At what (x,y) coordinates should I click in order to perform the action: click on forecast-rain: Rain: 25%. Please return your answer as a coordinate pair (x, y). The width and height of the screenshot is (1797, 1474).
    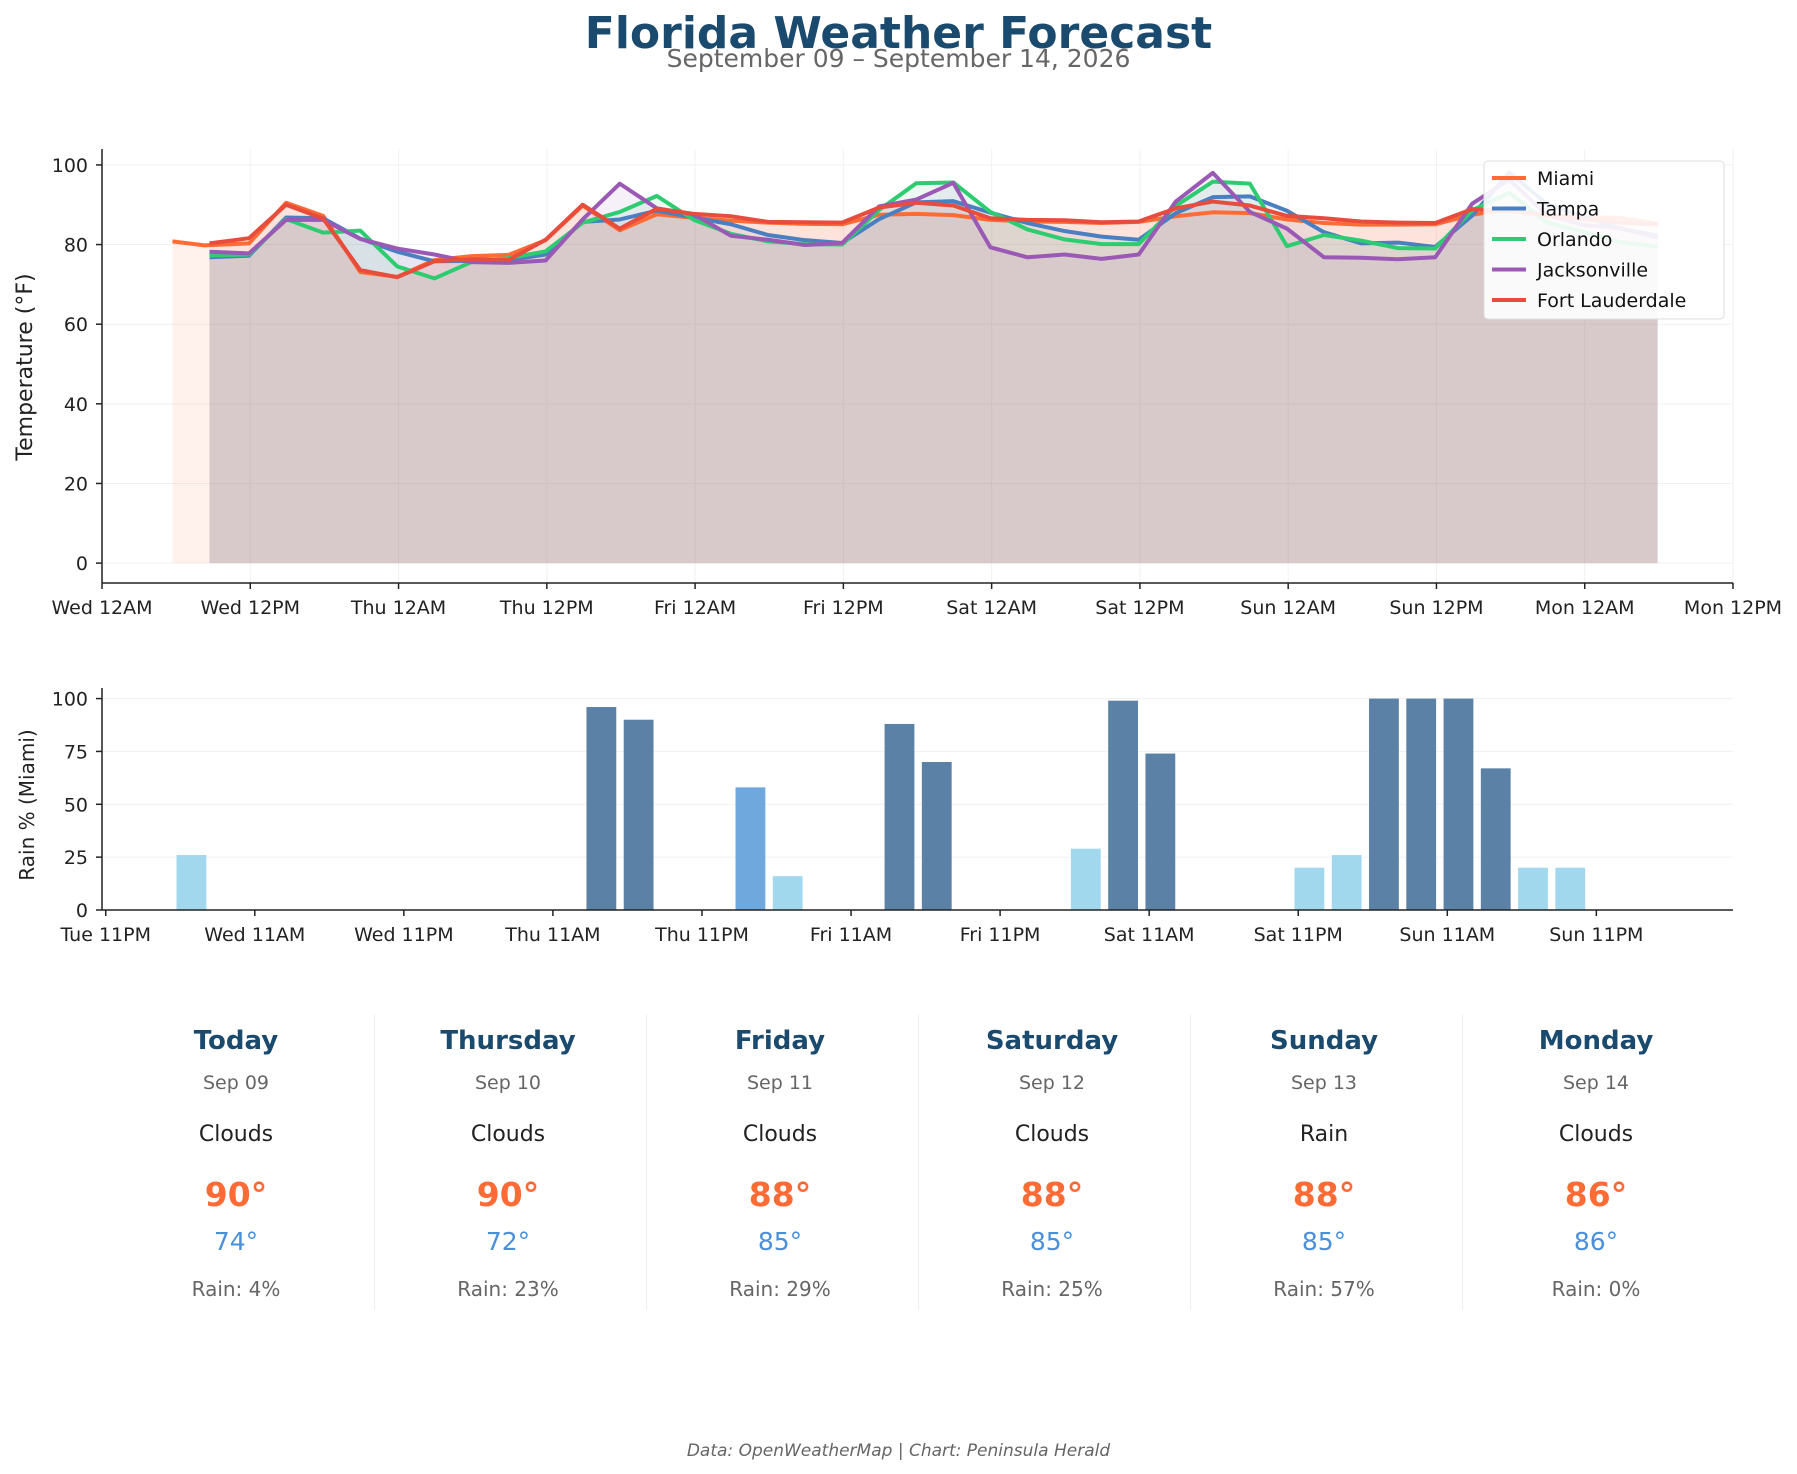
    Looking at the image, I should click on (1052, 1289).